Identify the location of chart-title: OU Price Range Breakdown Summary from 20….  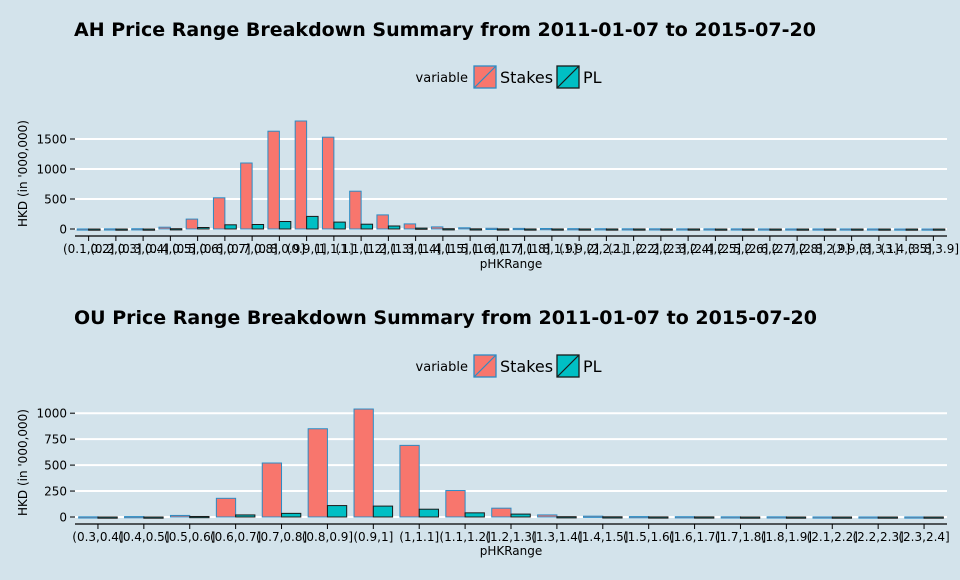
(445, 318).